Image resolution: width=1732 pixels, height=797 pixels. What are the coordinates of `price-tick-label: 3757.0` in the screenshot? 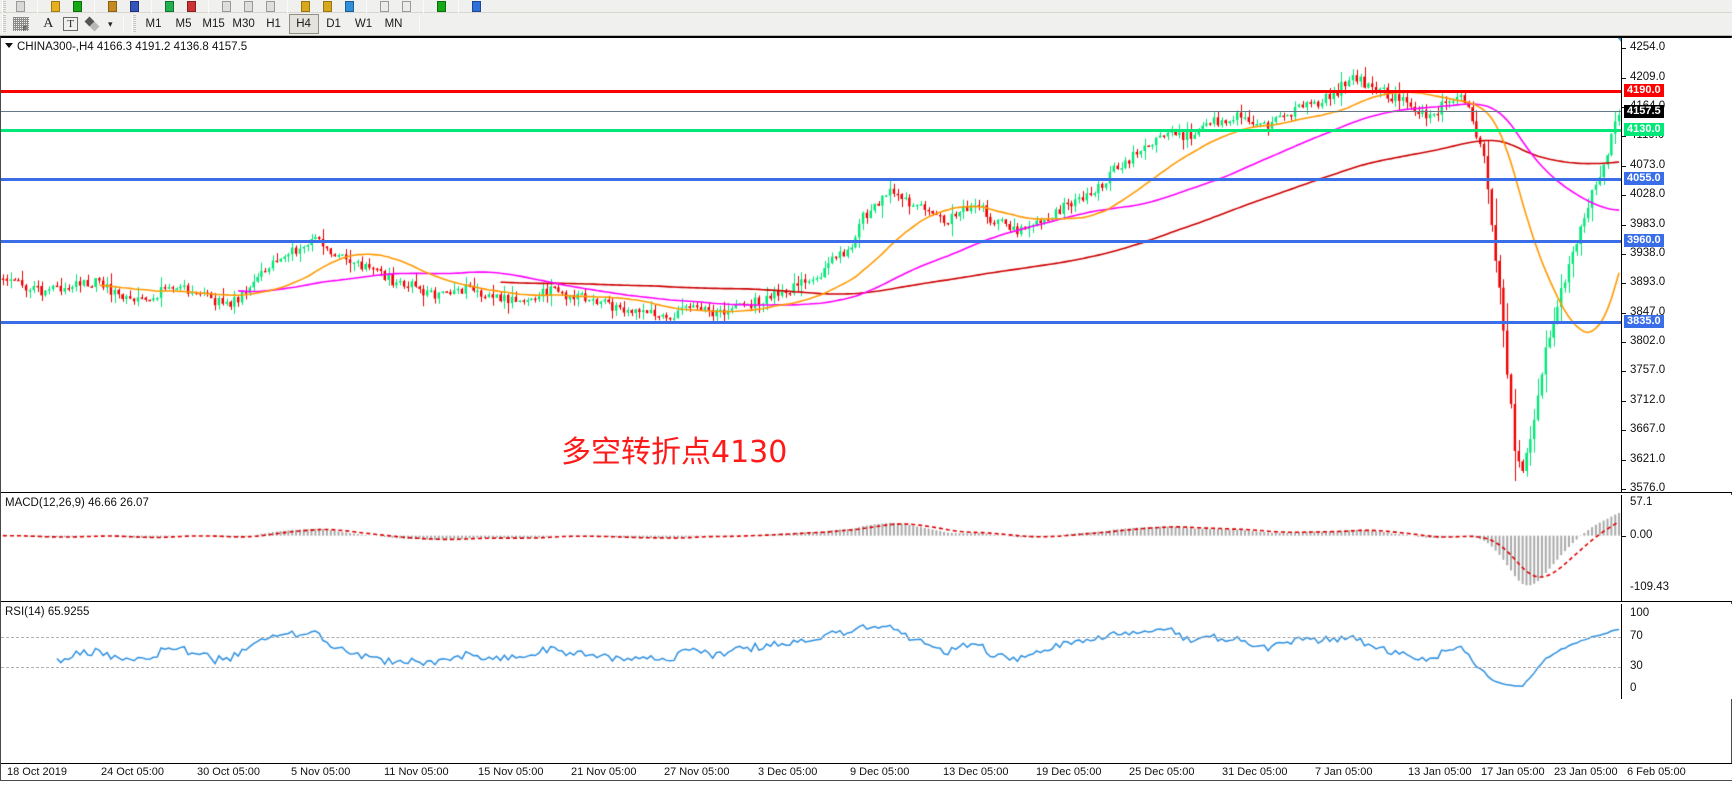 It's located at (1648, 370).